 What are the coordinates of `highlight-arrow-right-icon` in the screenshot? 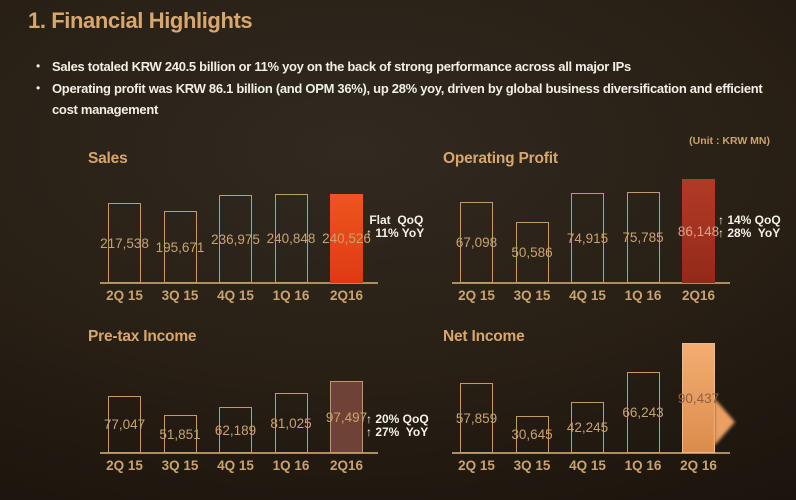 It's located at (724, 422).